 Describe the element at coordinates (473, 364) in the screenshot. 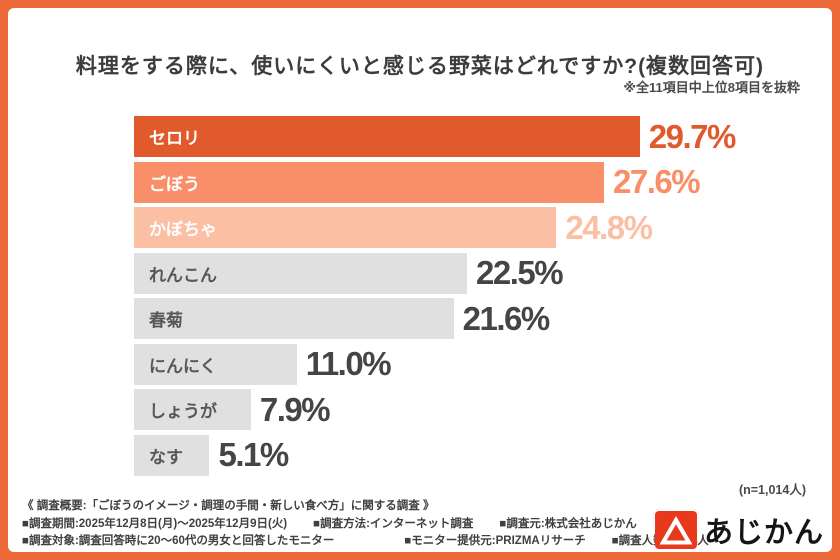

I see `bar-row: にんにく 11.0%` at that location.